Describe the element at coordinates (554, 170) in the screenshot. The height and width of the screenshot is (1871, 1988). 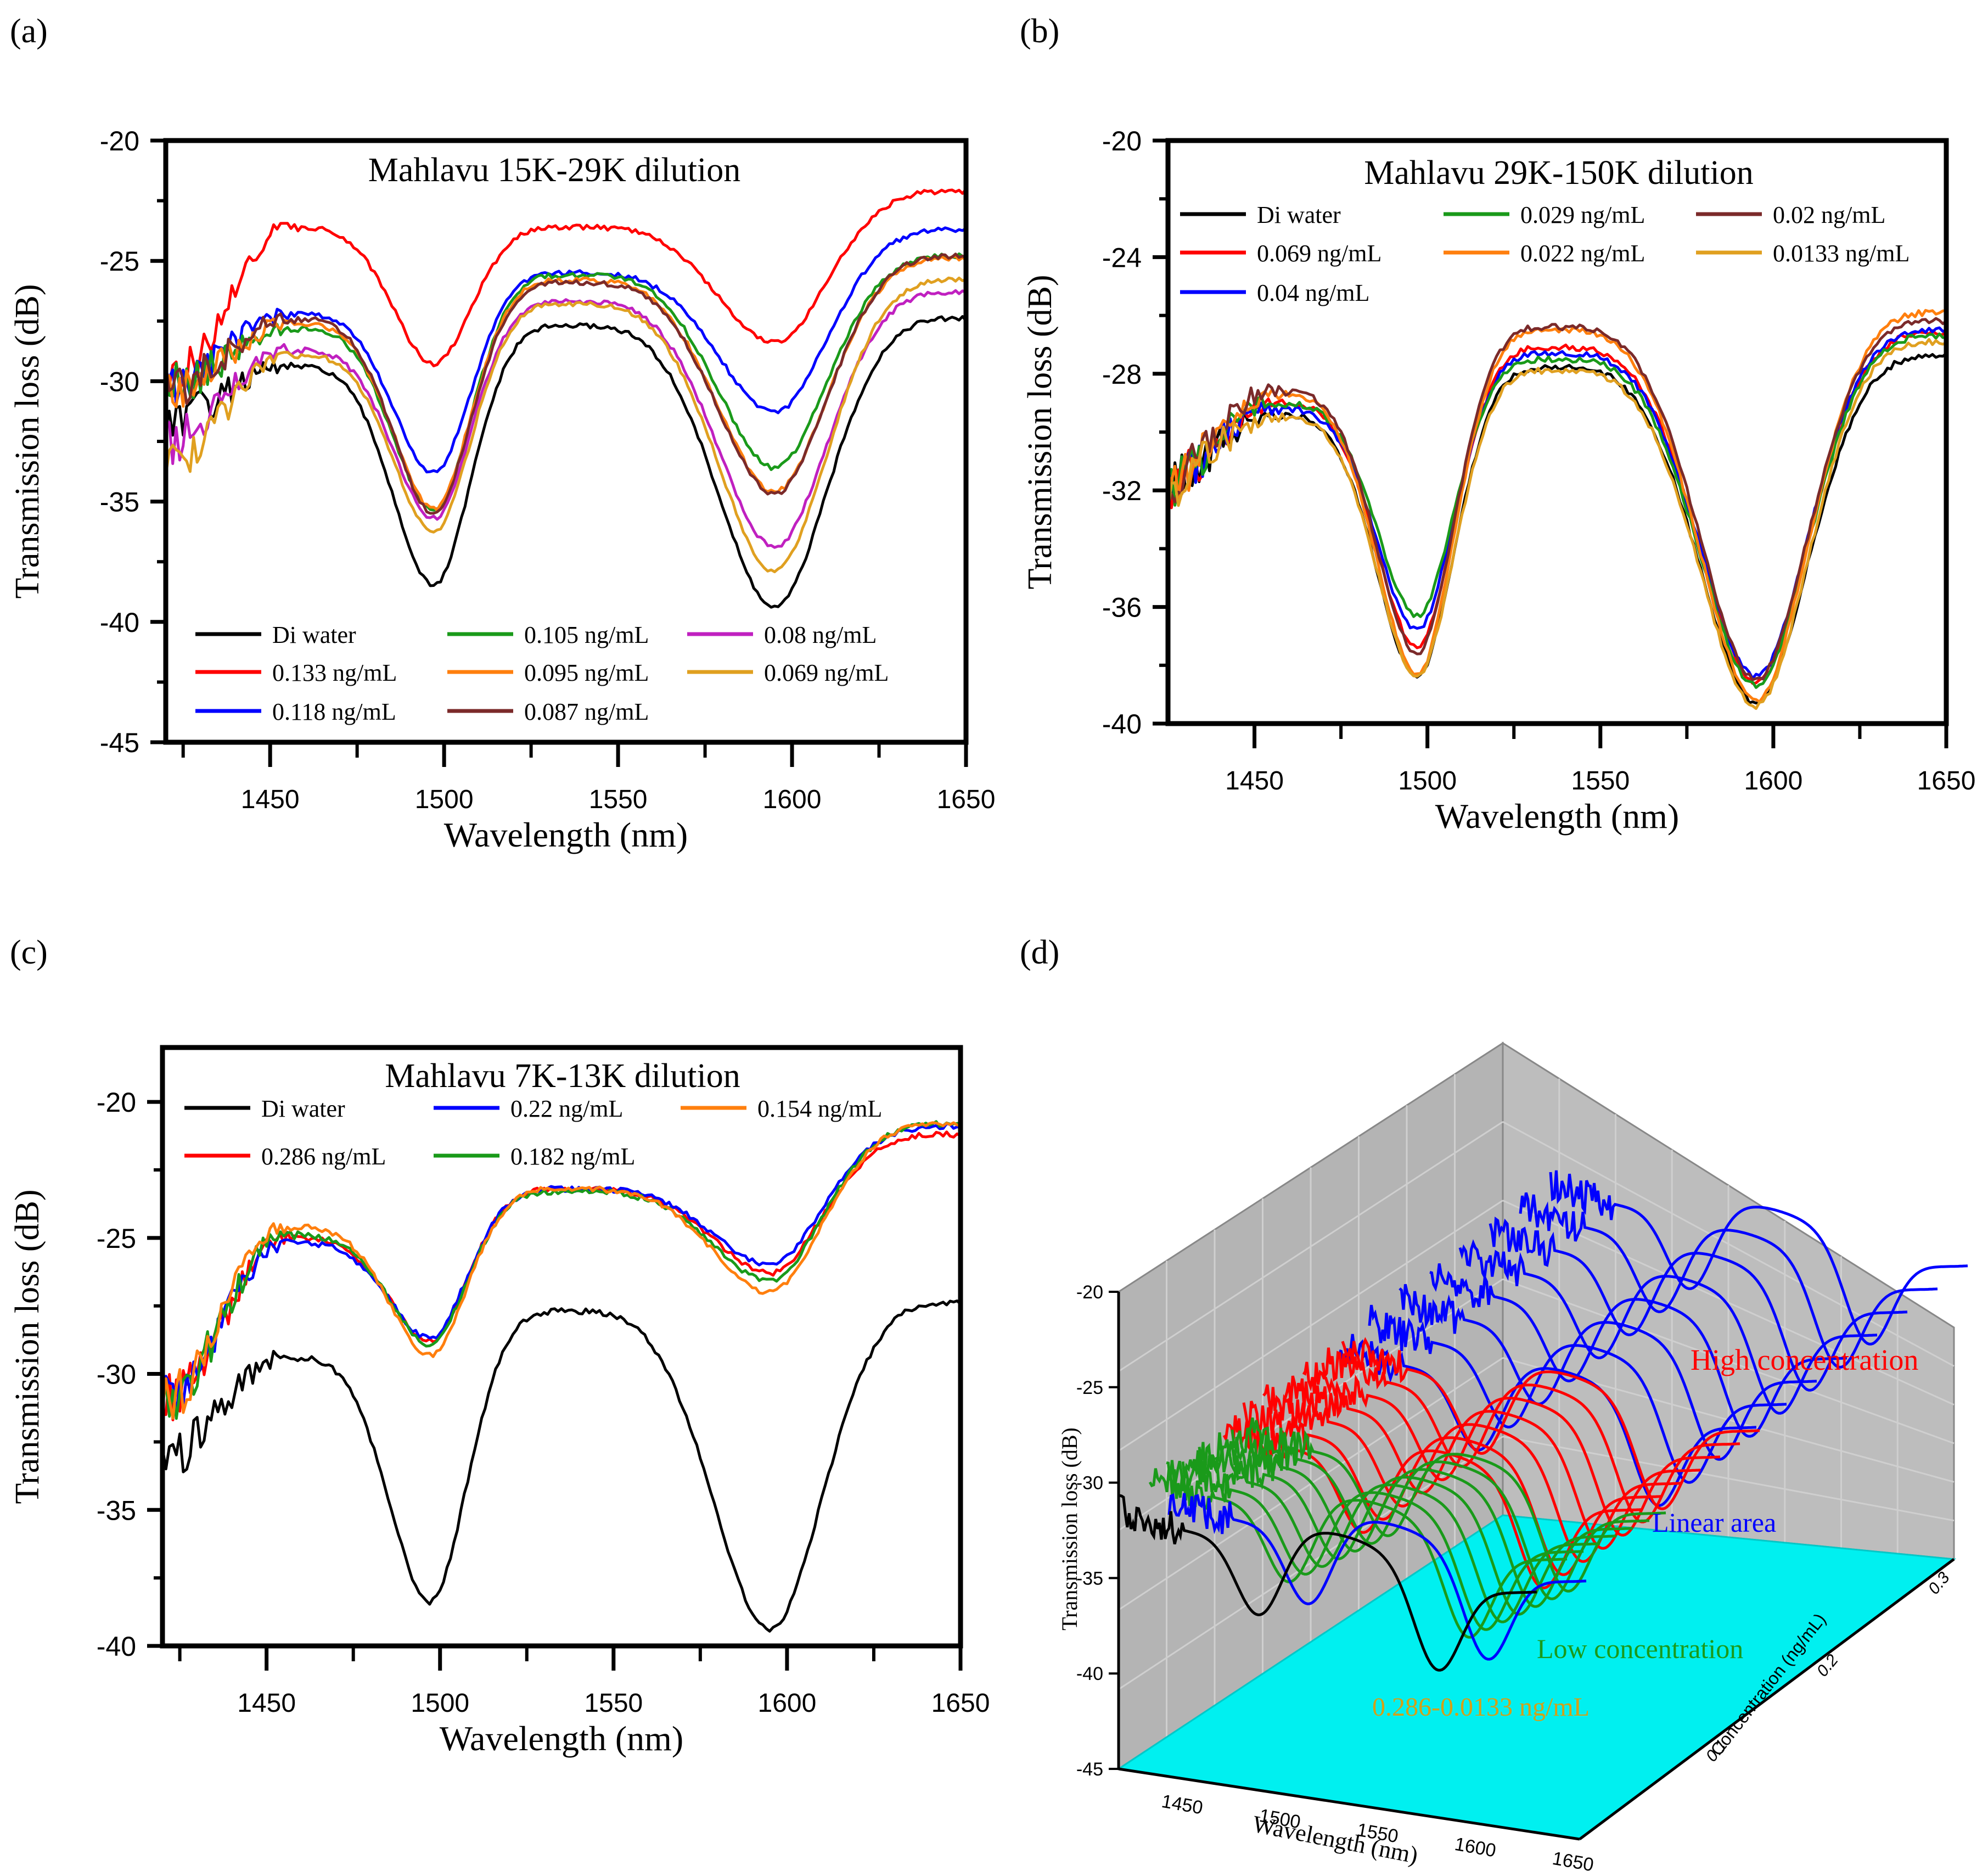
I see `chart-title: Mahlavu 15K-29K dilution` at that location.